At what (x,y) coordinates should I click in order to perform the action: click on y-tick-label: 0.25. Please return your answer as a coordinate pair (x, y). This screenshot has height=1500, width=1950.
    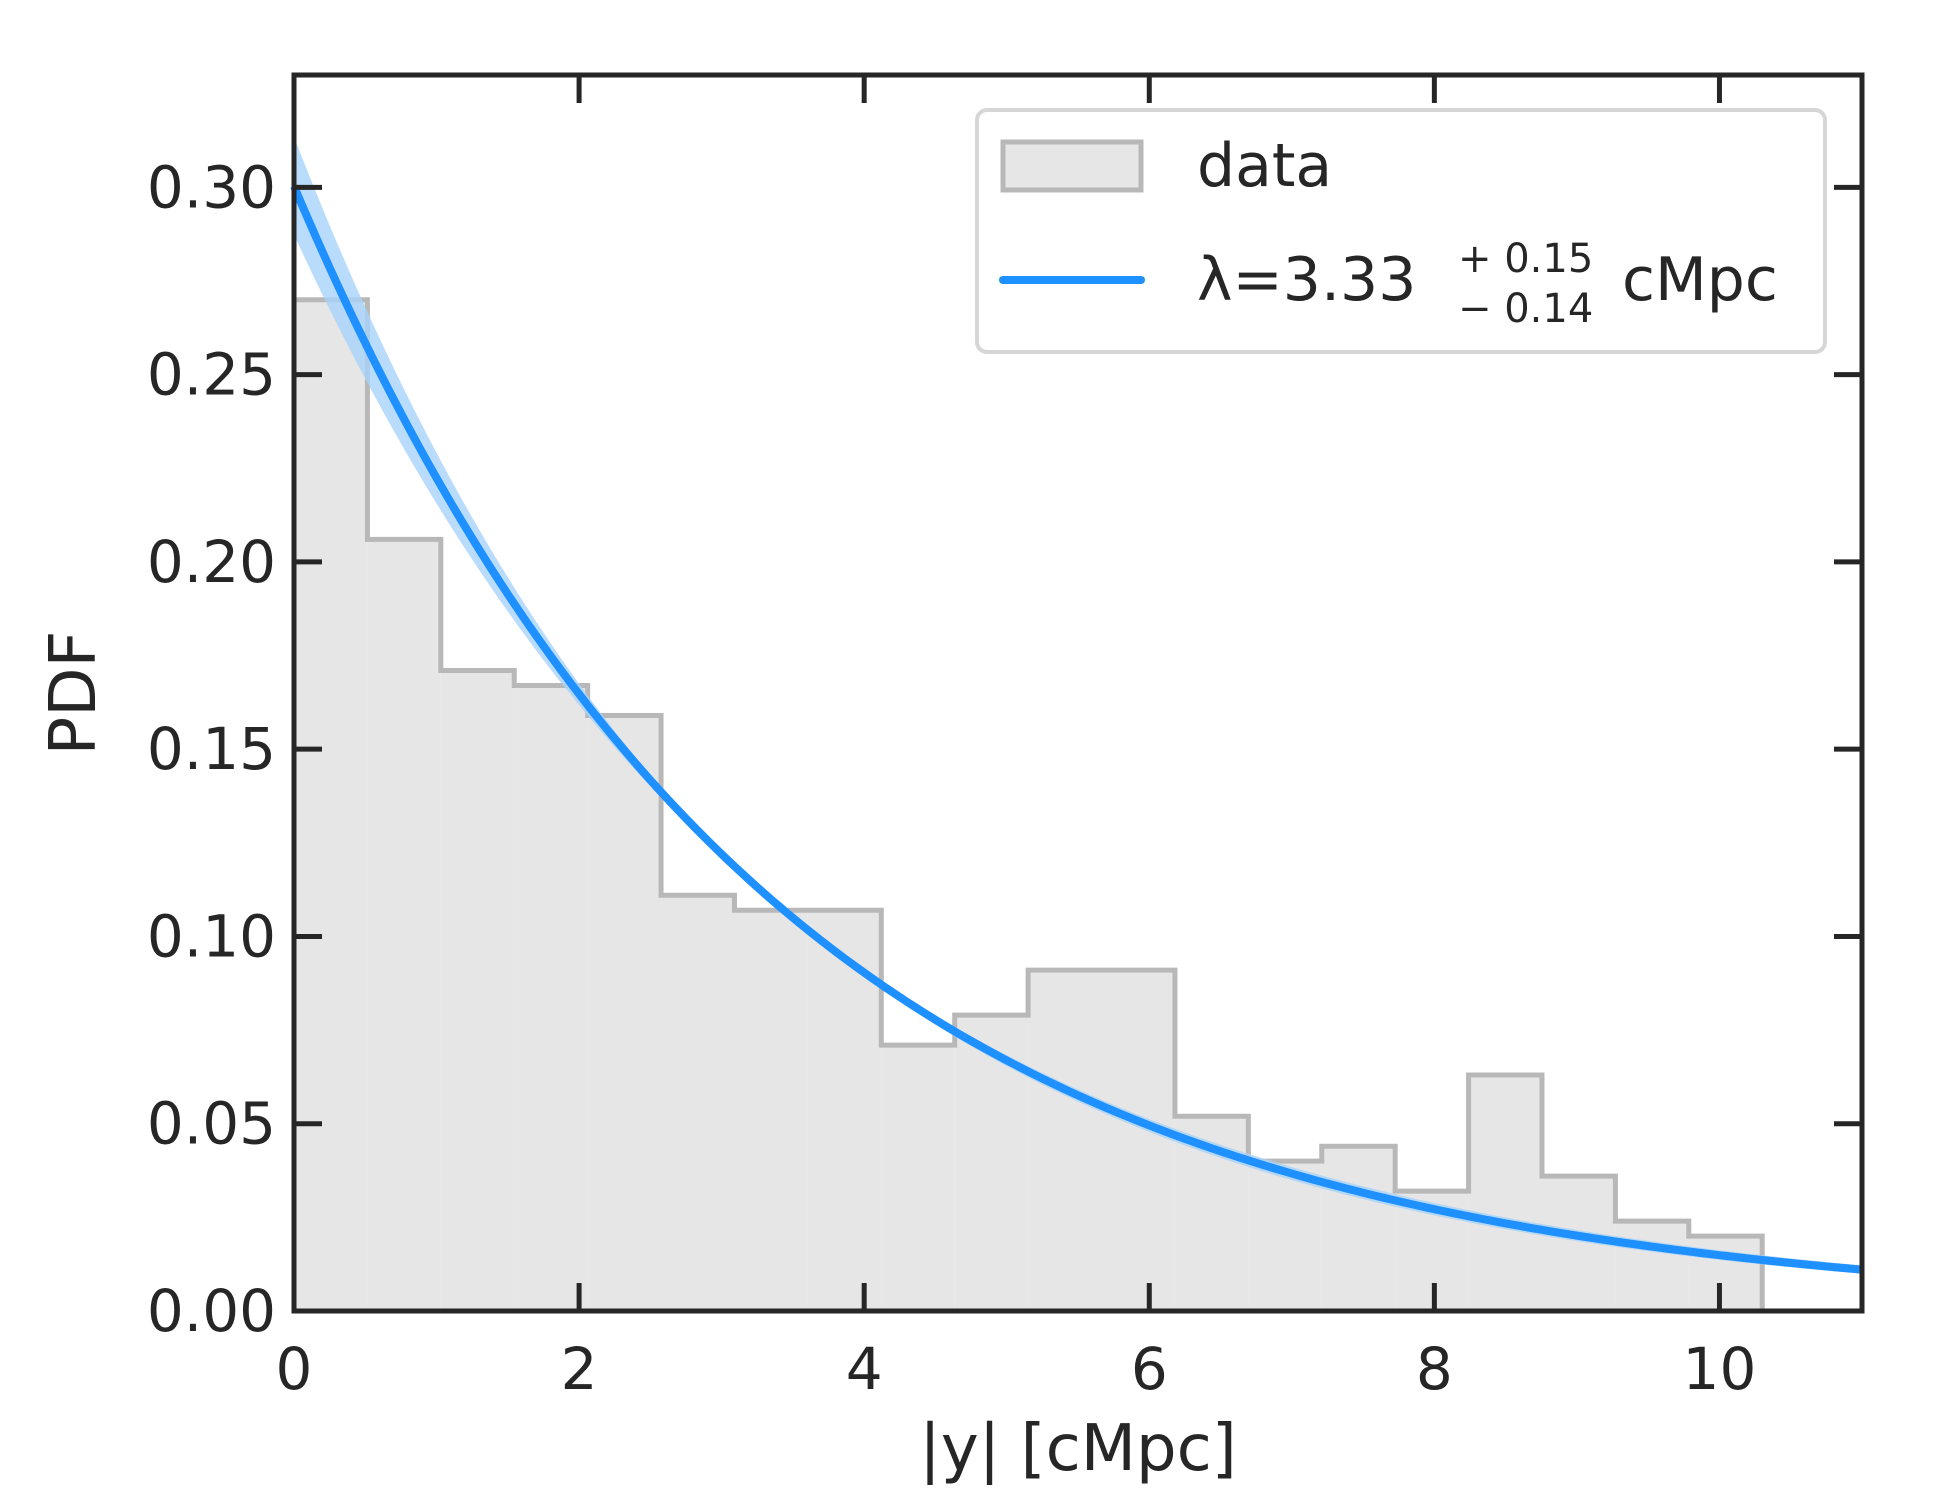
    Looking at the image, I should click on (211, 375).